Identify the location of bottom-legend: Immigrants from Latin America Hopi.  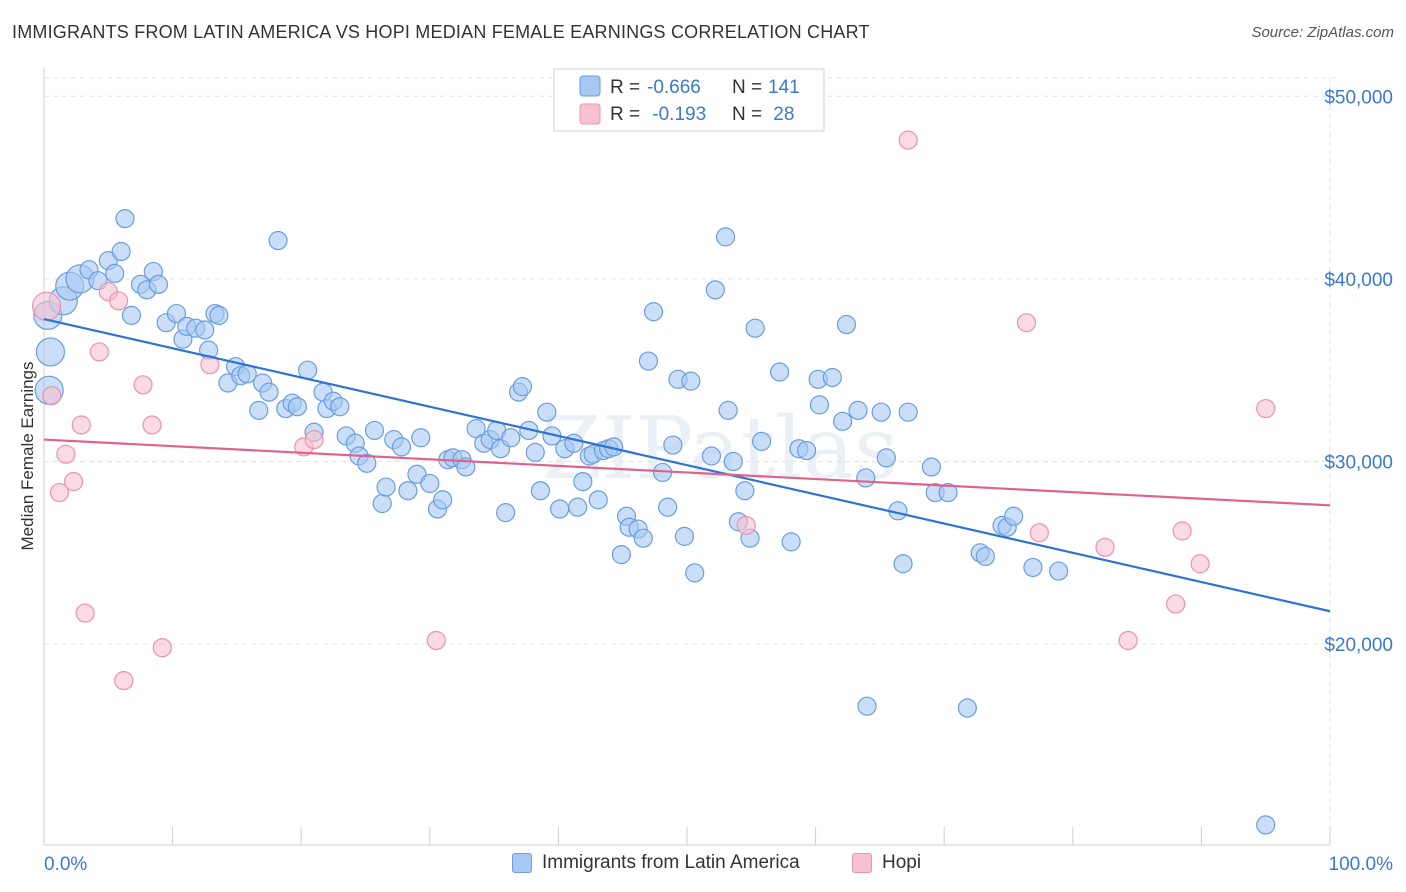
(703, 865).